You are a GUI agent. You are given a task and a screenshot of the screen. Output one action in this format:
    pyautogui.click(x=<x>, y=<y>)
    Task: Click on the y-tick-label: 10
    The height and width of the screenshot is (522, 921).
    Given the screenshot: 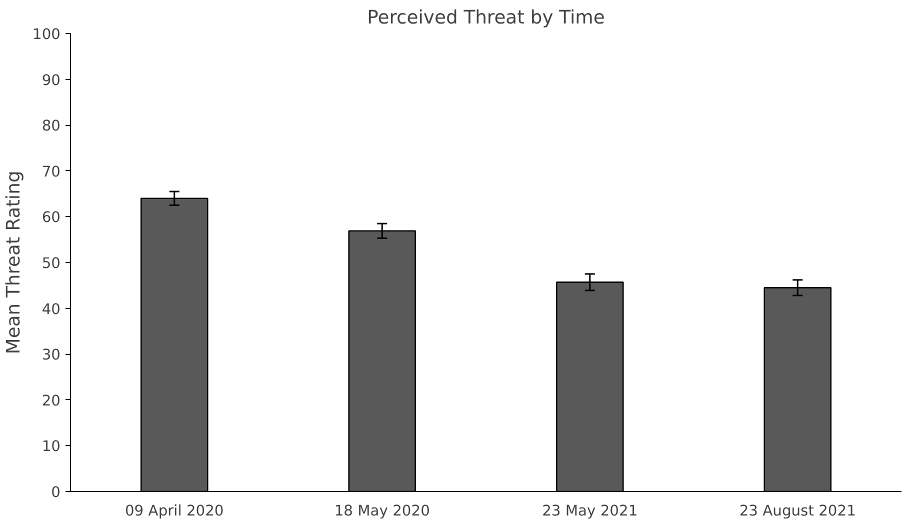 What is the action you would take?
    pyautogui.click(x=51, y=447)
    